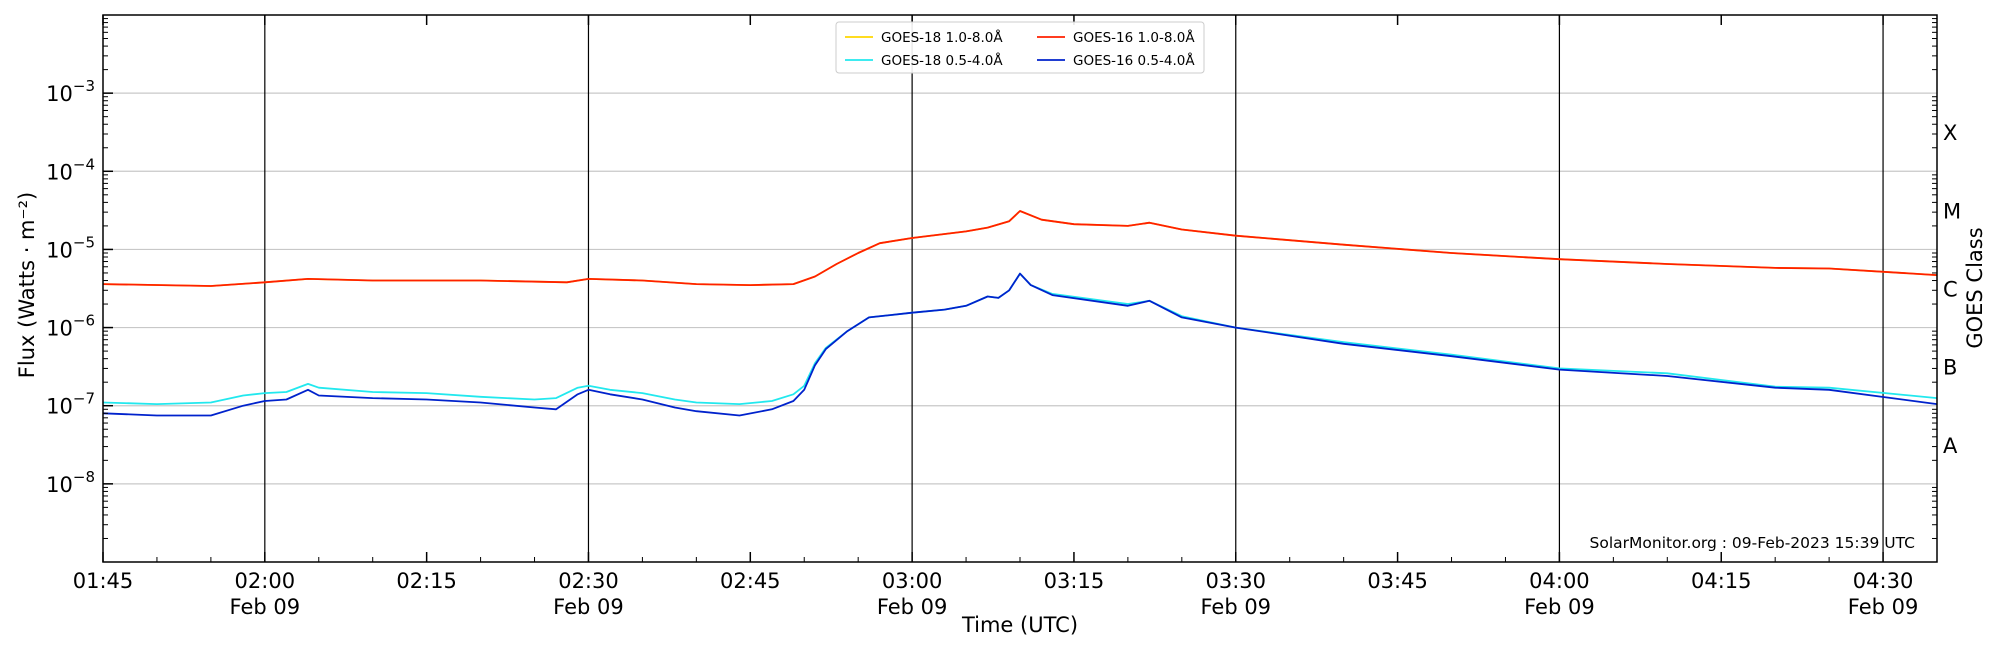  Describe the element at coordinates (1950, 446) in the screenshot. I see `goes-class-a: A` at that location.